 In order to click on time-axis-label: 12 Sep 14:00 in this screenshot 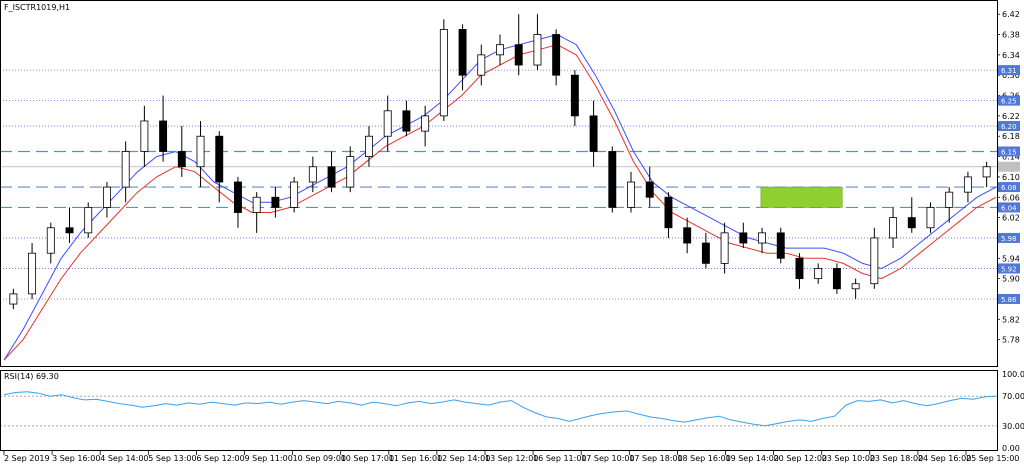, I will do `click(463, 458)`.